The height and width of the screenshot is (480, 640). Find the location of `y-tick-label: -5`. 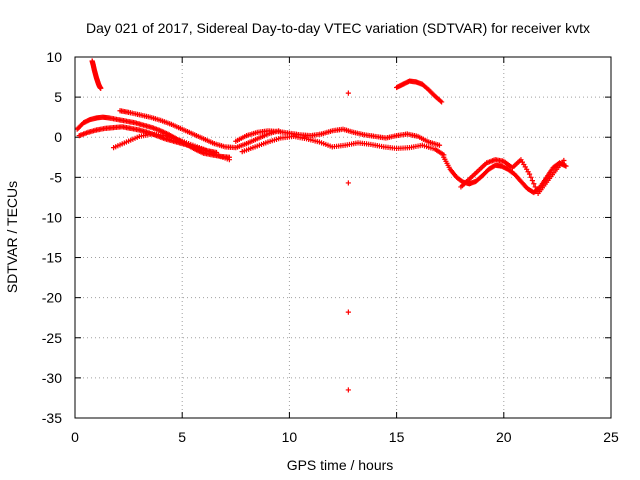

y-tick-label: -5 is located at coordinates (56, 177).